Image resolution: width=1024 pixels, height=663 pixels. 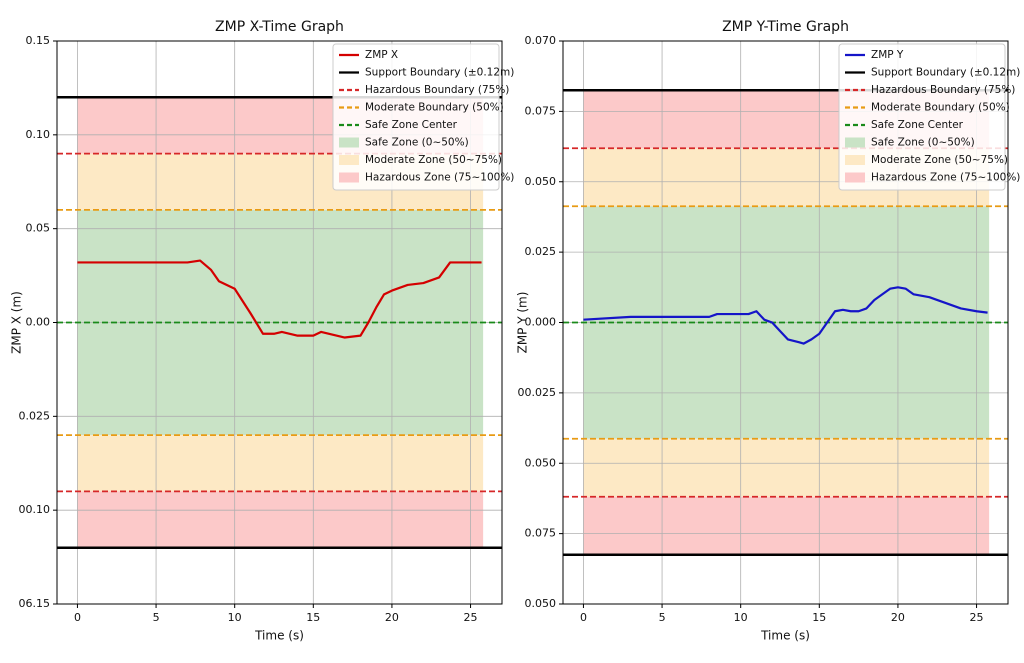 What do you see at coordinates (541, 40) in the screenshot?
I see `y-tick-label: 0.070` at bounding box center [541, 40].